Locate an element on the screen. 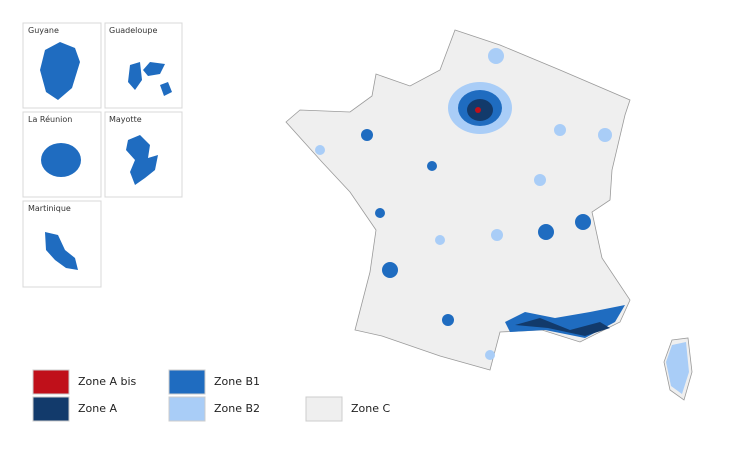  inset-label: Guadeloupe is located at coordinates (133, 30).